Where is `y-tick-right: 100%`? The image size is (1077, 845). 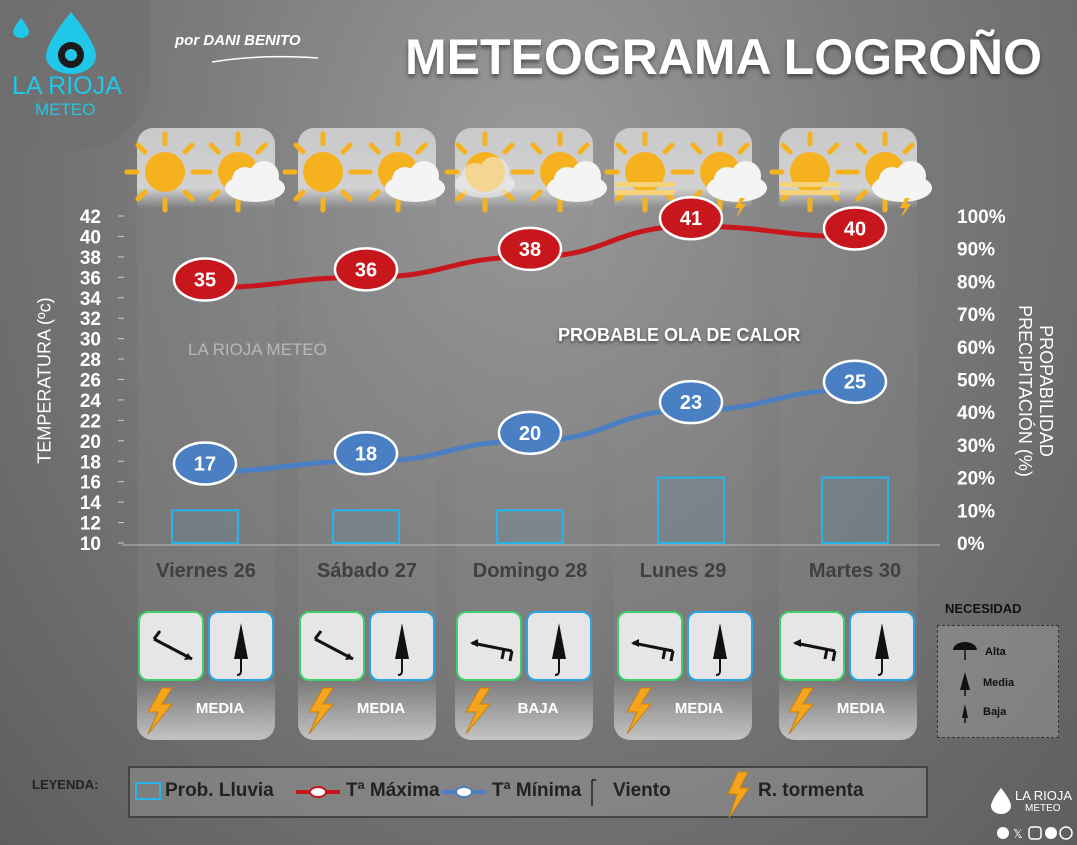
y-tick-right: 100% is located at coordinates (981, 217).